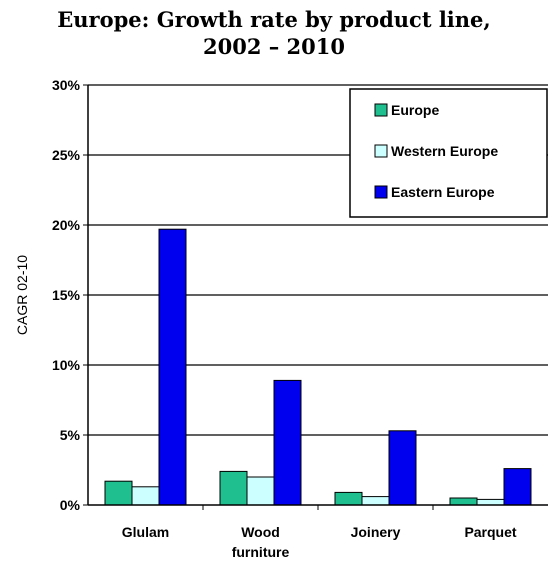  I want to click on y-tick-label: 30%, so click(66, 85).